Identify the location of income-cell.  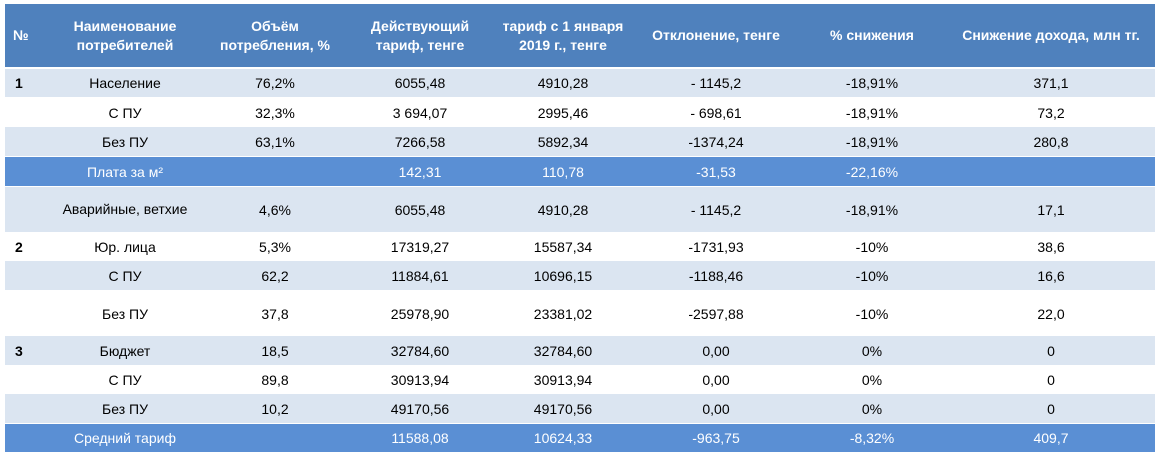
(1051, 171).